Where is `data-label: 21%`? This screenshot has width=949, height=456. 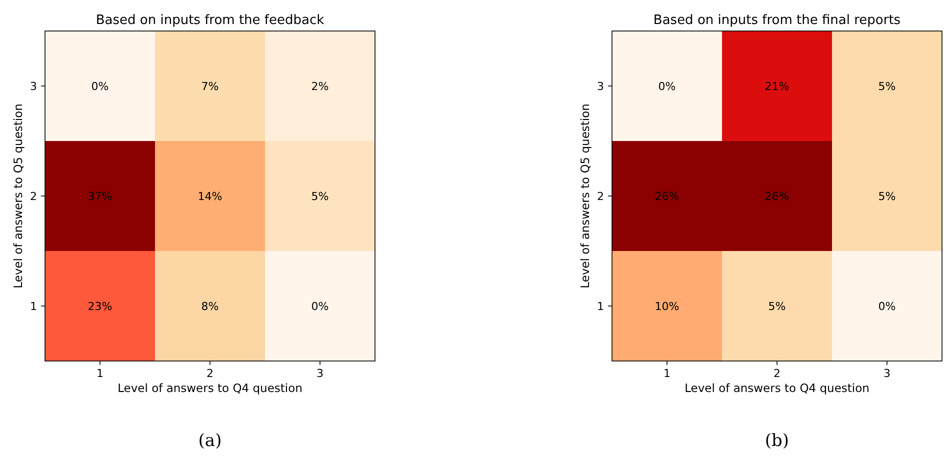
data-label: 21% is located at coordinates (777, 86).